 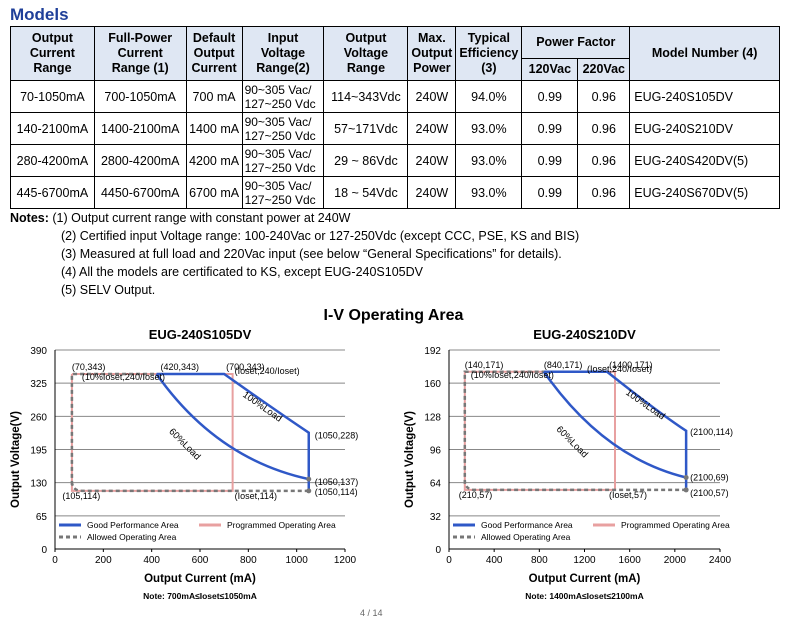 I want to click on cell-efficiency: 94.0%, so click(x=489, y=96).